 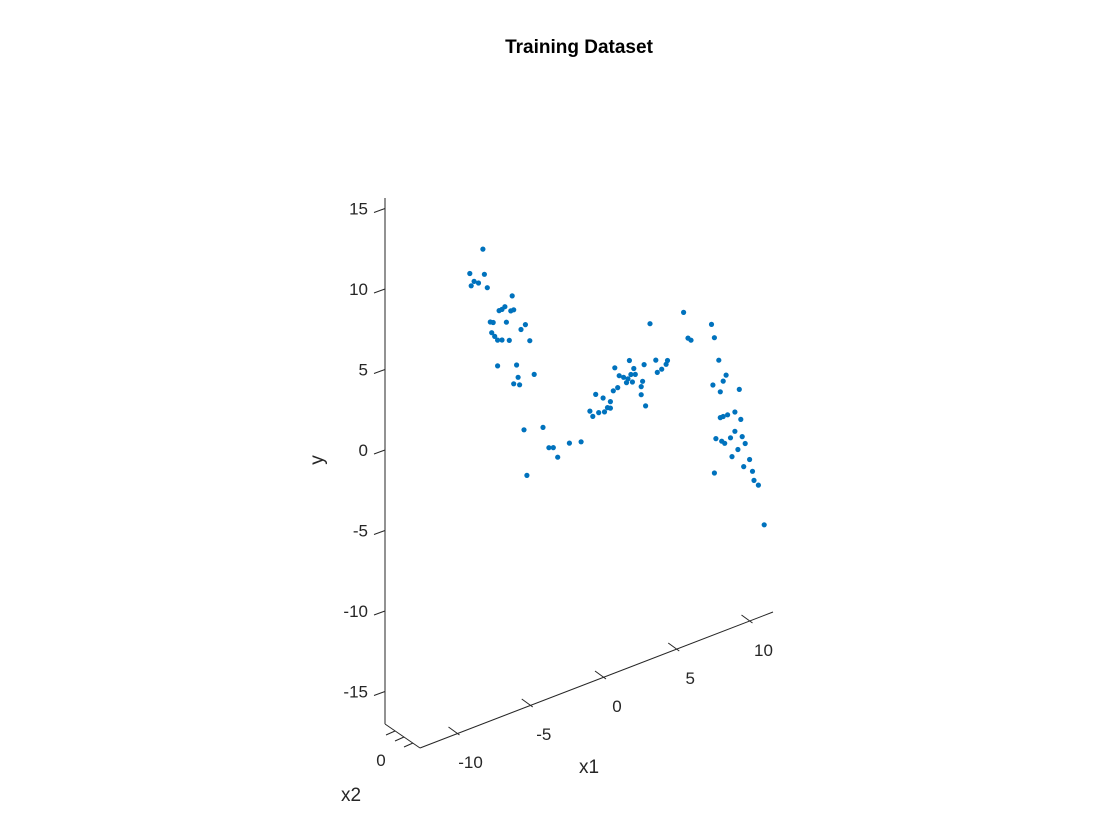 I want to click on x1-ticks: -10 -5 0 5 10, so click(x=610, y=693).